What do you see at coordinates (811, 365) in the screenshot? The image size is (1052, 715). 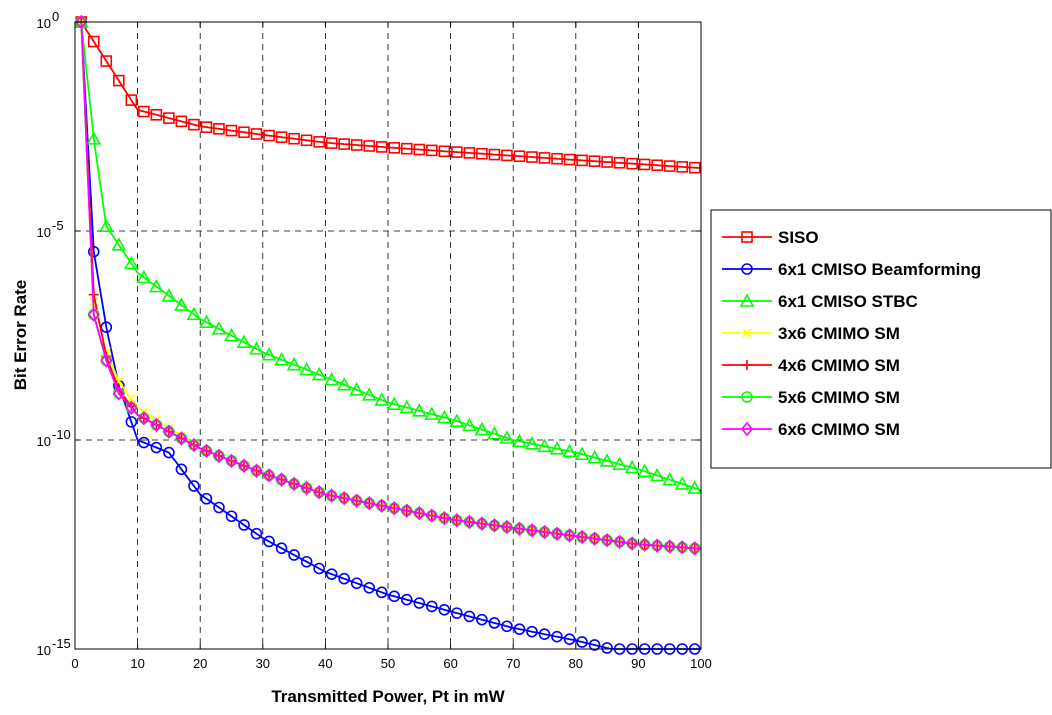 I see `legend-entry: 4x6 CMIMO SM` at bounding box center [811, 365].